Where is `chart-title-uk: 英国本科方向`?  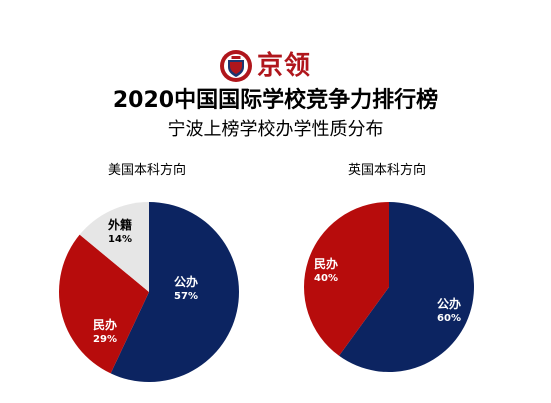
chart-title-uk: 英国本科方向 is located at coordinates (387, 170).